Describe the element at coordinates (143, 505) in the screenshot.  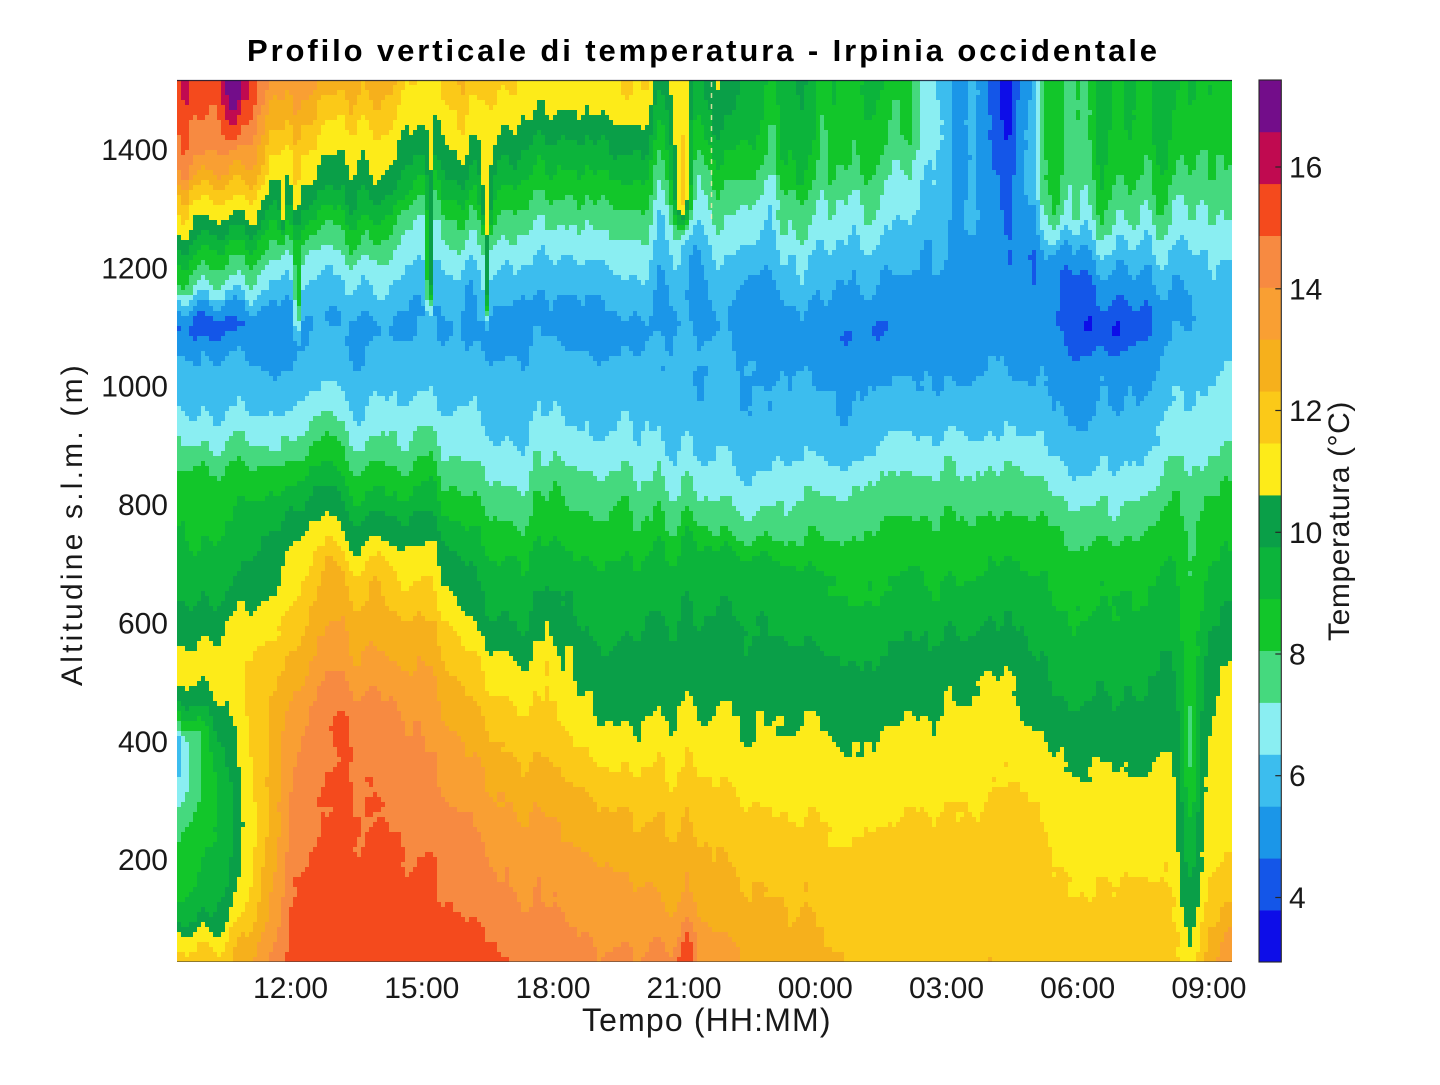
I see `svg-text: 800` at that location.